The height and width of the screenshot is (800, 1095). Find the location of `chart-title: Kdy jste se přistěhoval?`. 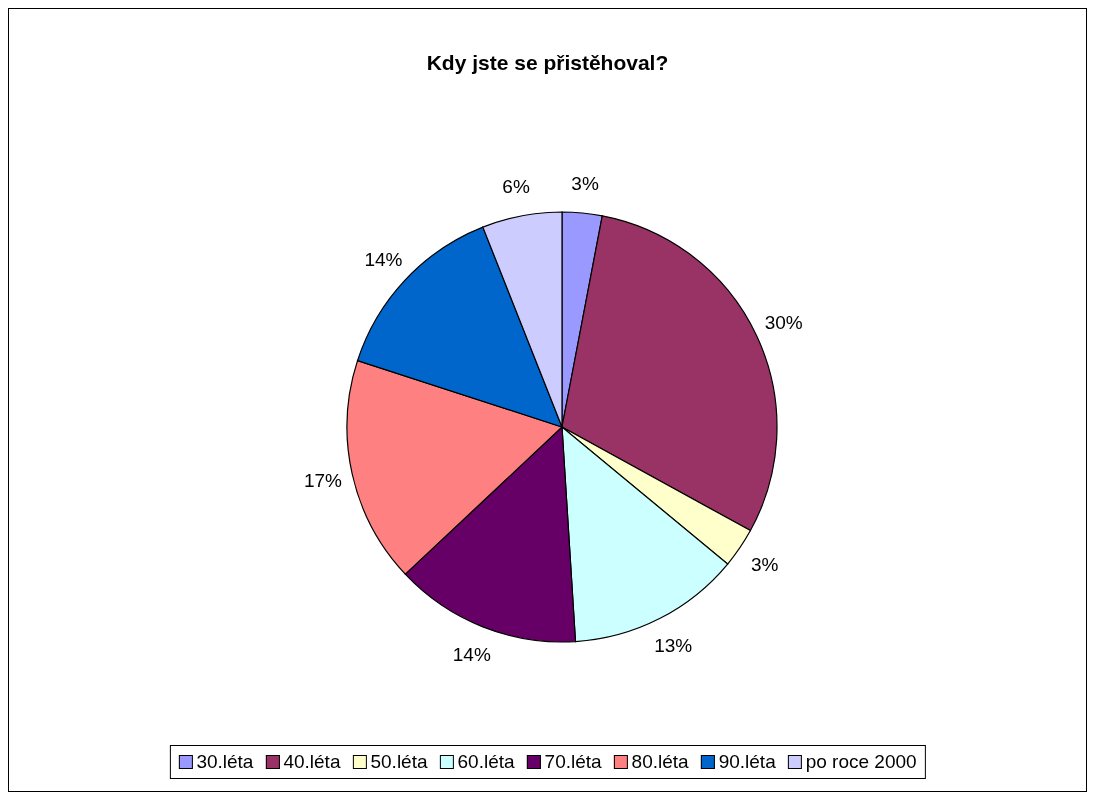

chart-title: Kdy jste se přistěhoval? is located at coordinates (547, 63).